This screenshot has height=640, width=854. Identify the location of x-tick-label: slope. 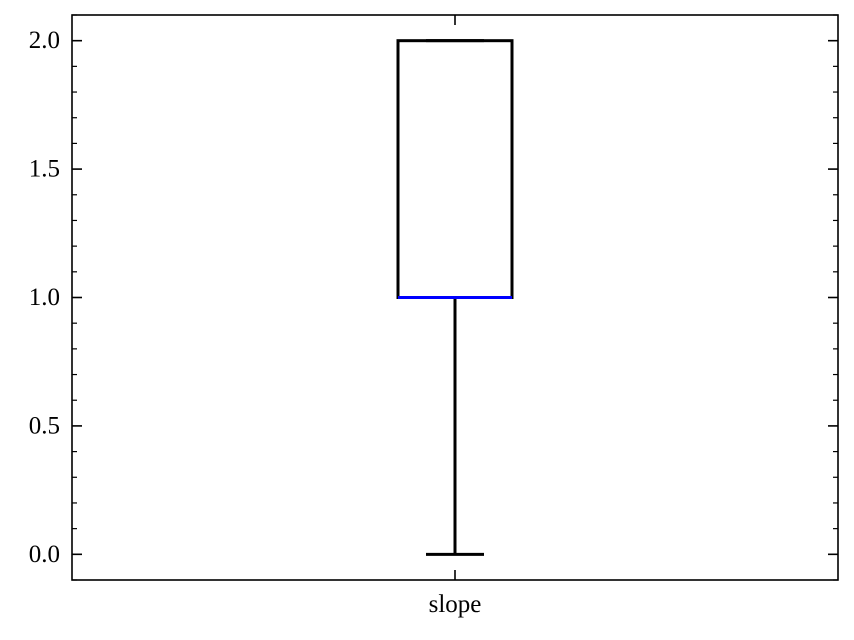
(455, 604).